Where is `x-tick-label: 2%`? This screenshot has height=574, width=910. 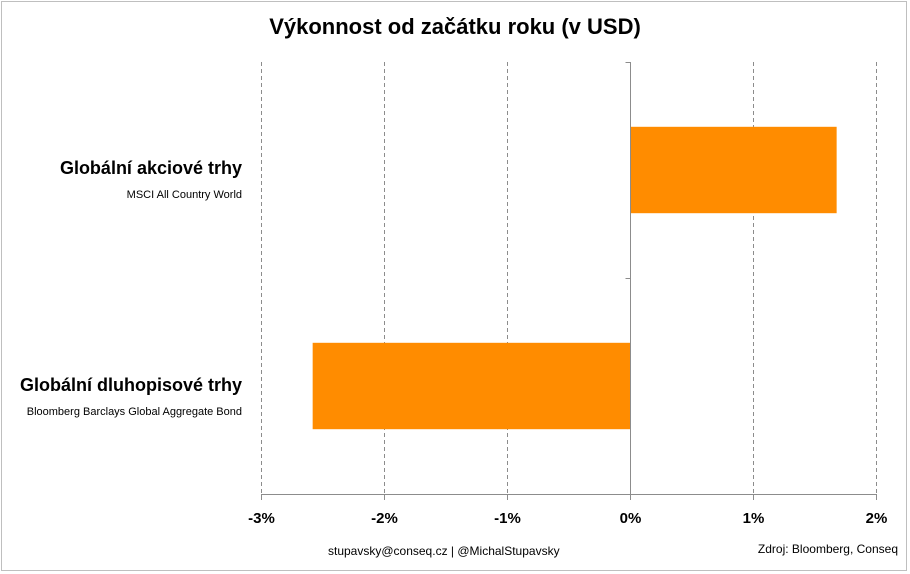 x-tick-label: 2% is located at coordinates (877, 518).